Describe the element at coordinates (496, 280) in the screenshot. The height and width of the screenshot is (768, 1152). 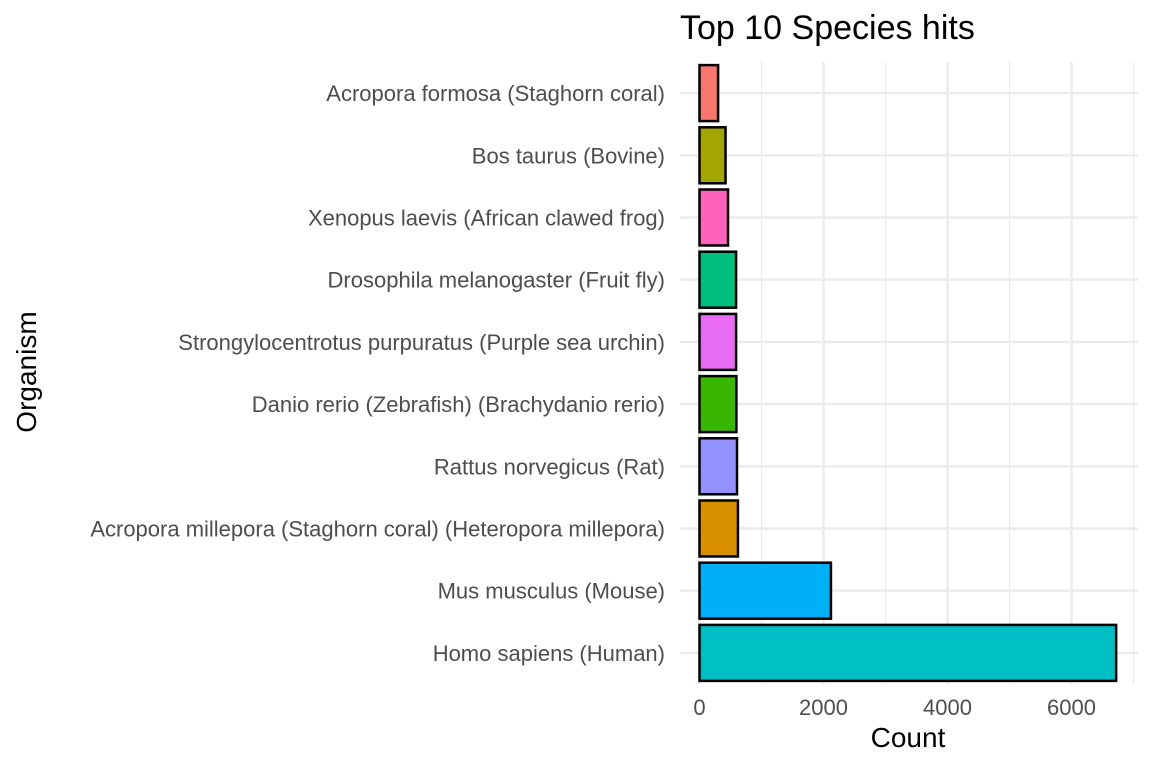
I see `y-tick-label: Drosophila melanogaster (Fruit fly)` at that location.